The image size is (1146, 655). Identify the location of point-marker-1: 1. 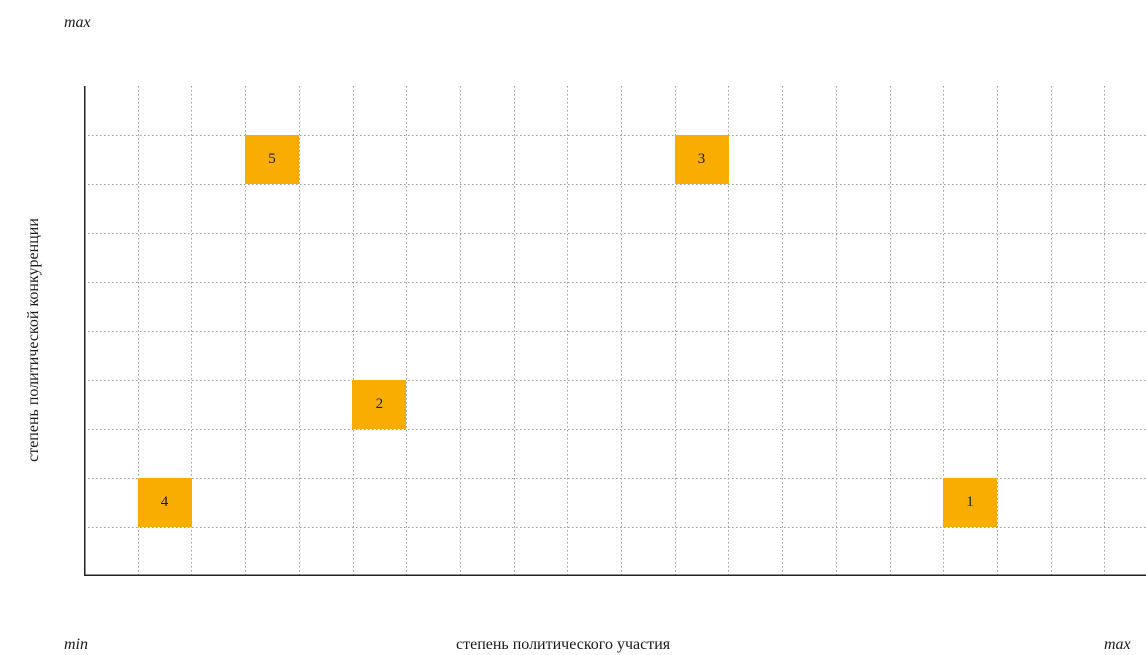
(970, 502).